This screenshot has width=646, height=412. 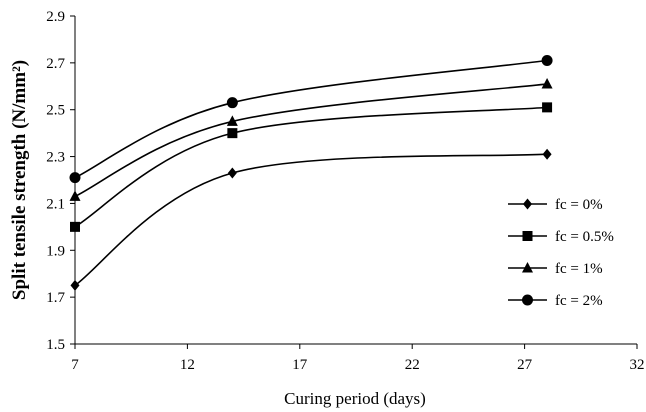 What do you see at coordinates (75, 365) in the screenshot?
I see `x-tick-label: 7` at bounding box center [75, 365].